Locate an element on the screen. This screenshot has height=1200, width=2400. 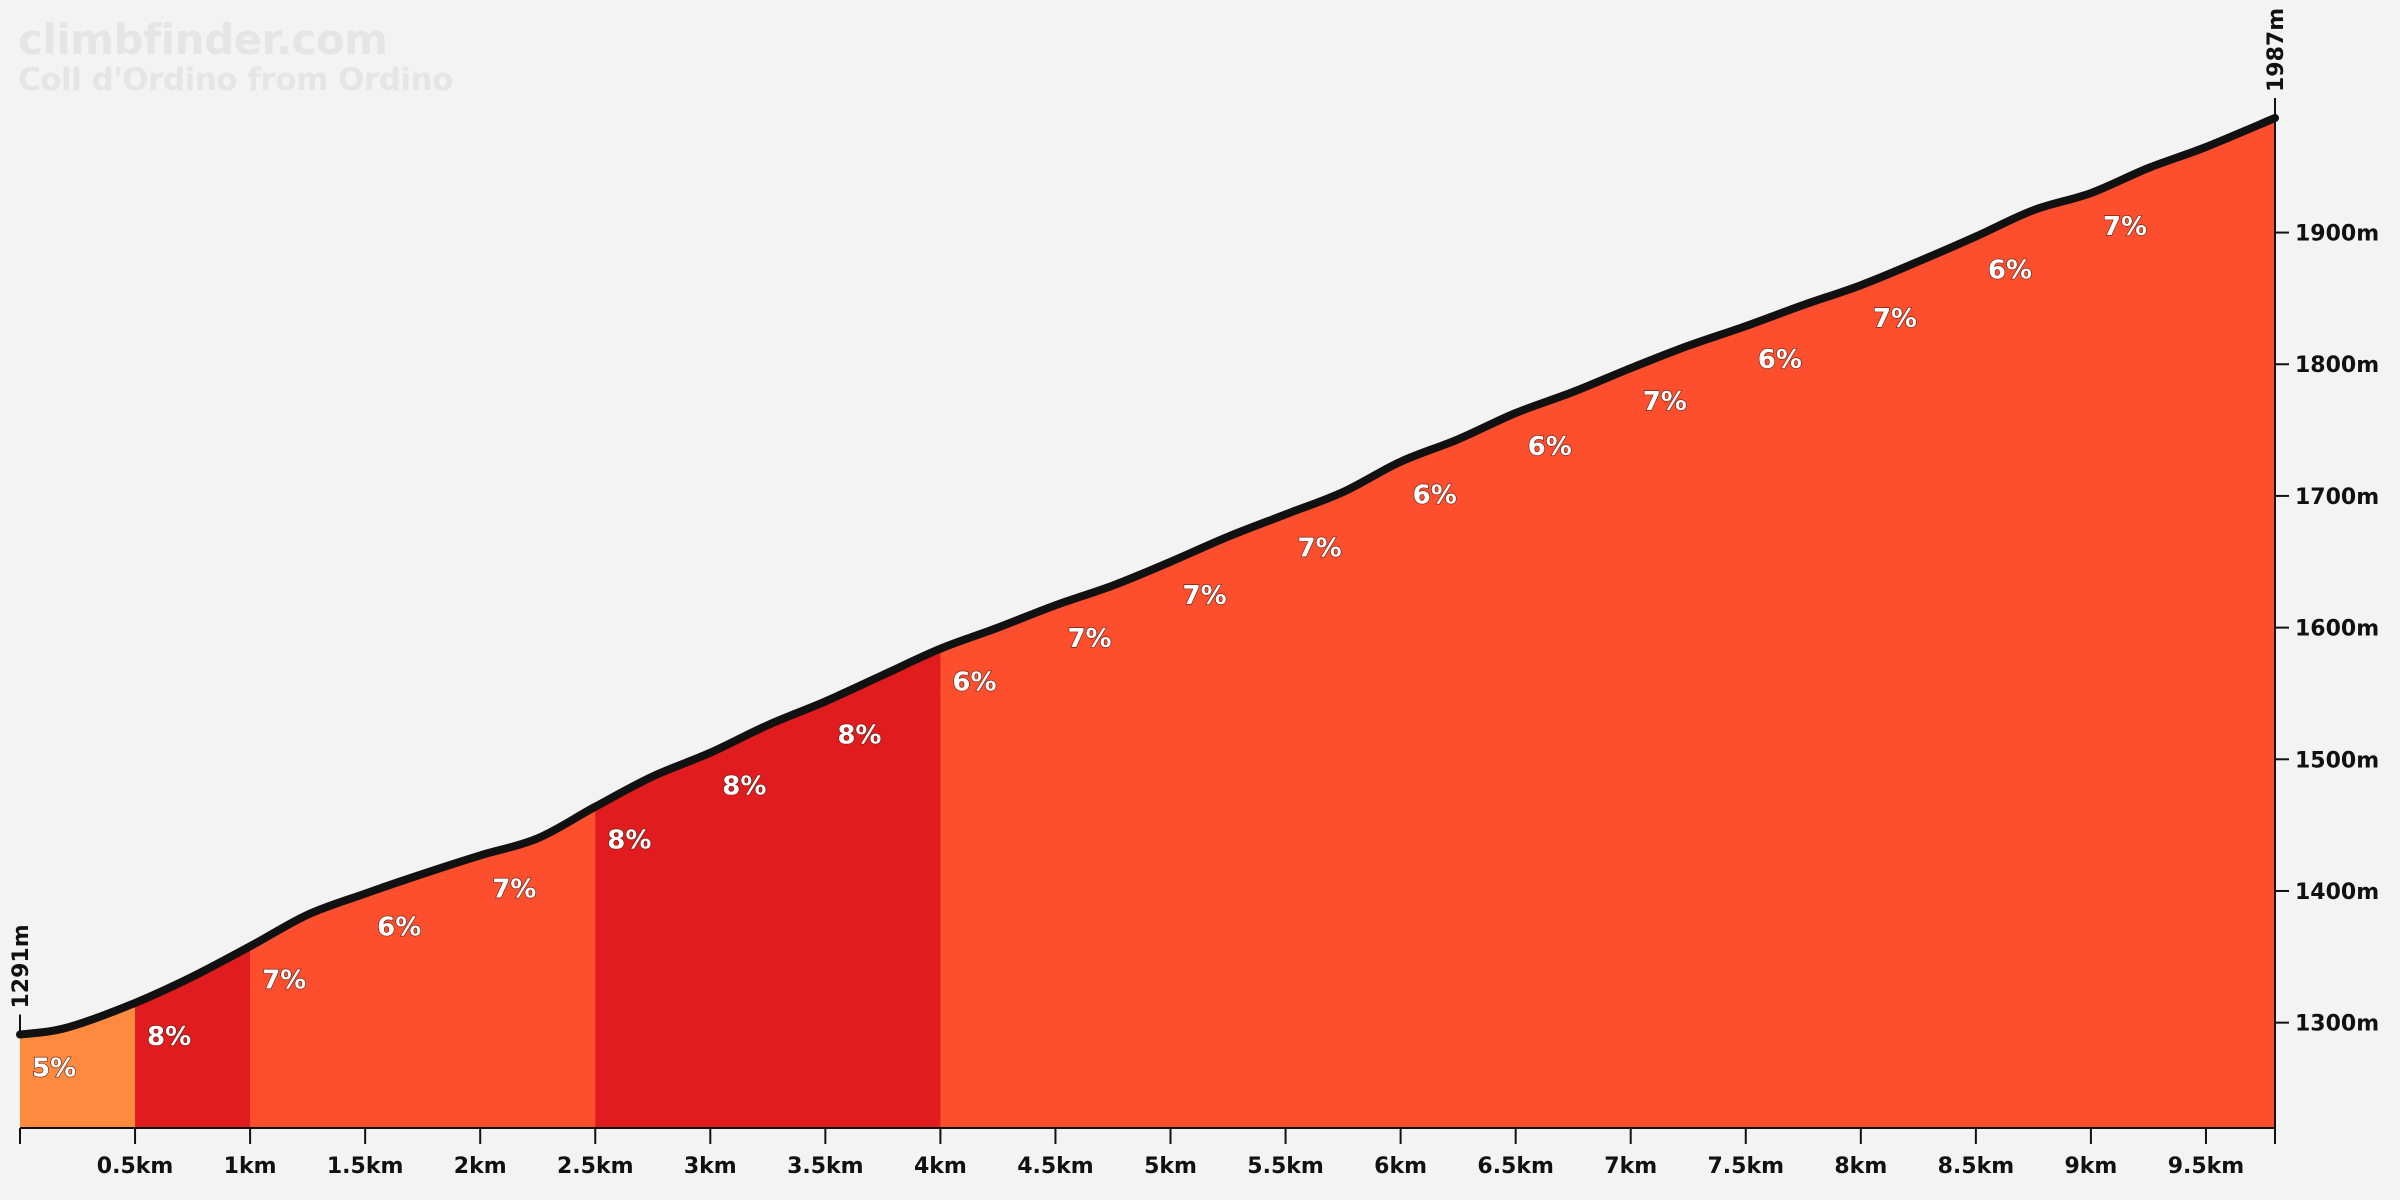
y-tick-label: 1400m is located at coordinates (2337, 892).